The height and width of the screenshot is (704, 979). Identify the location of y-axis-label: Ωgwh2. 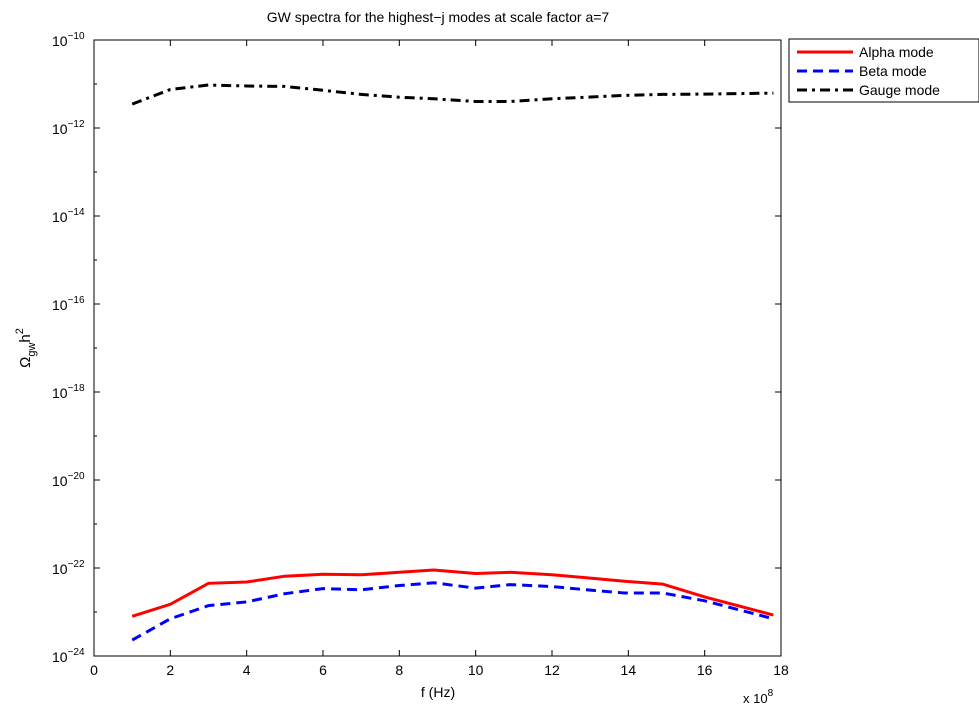
(26, 348).